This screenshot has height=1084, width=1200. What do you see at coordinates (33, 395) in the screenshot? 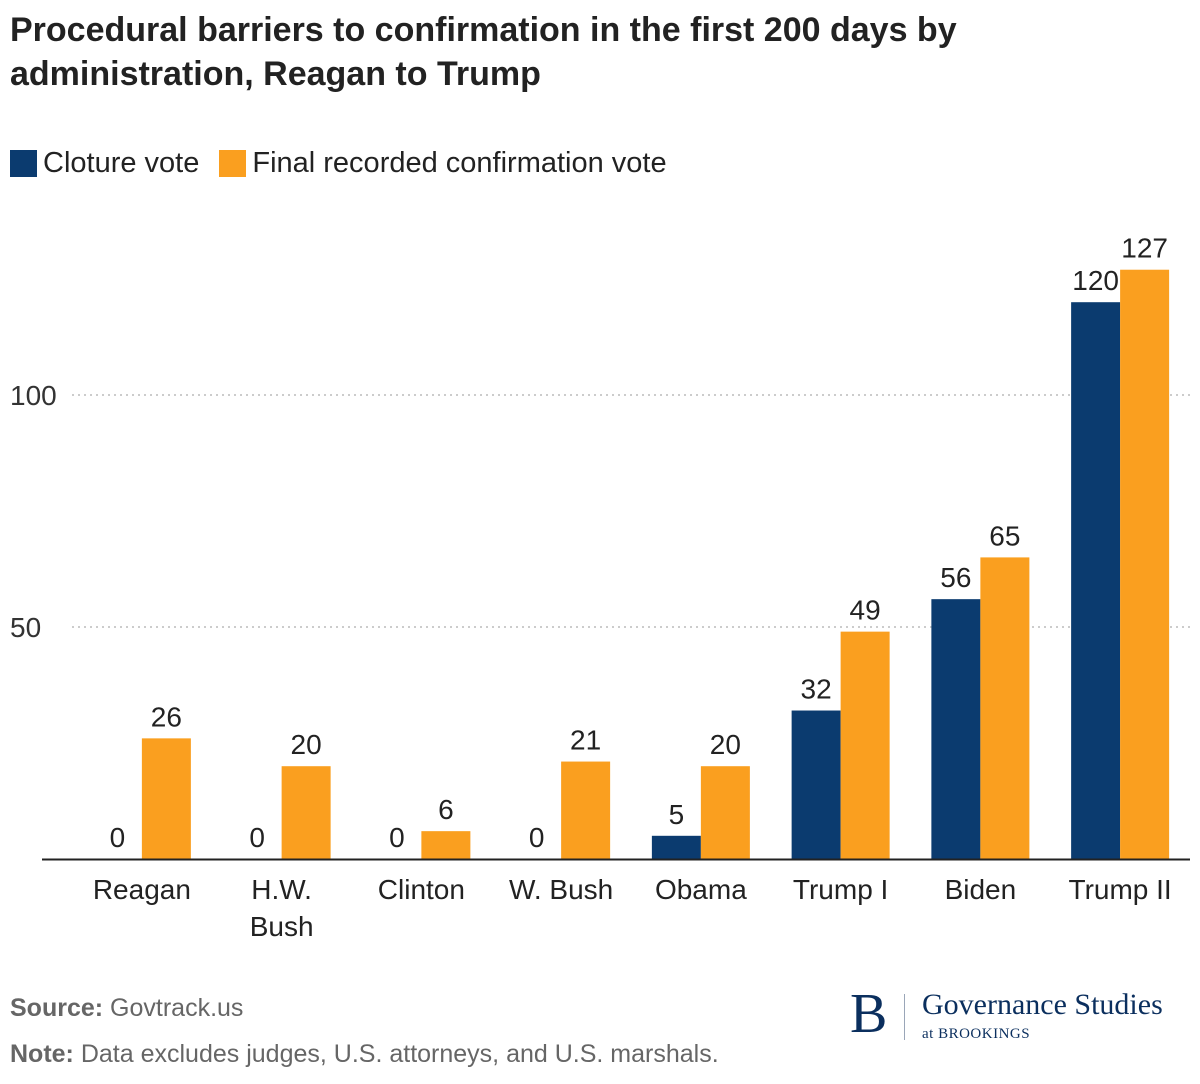
I see `y-tick-label-100: 100` at bounding box center [33, 395].